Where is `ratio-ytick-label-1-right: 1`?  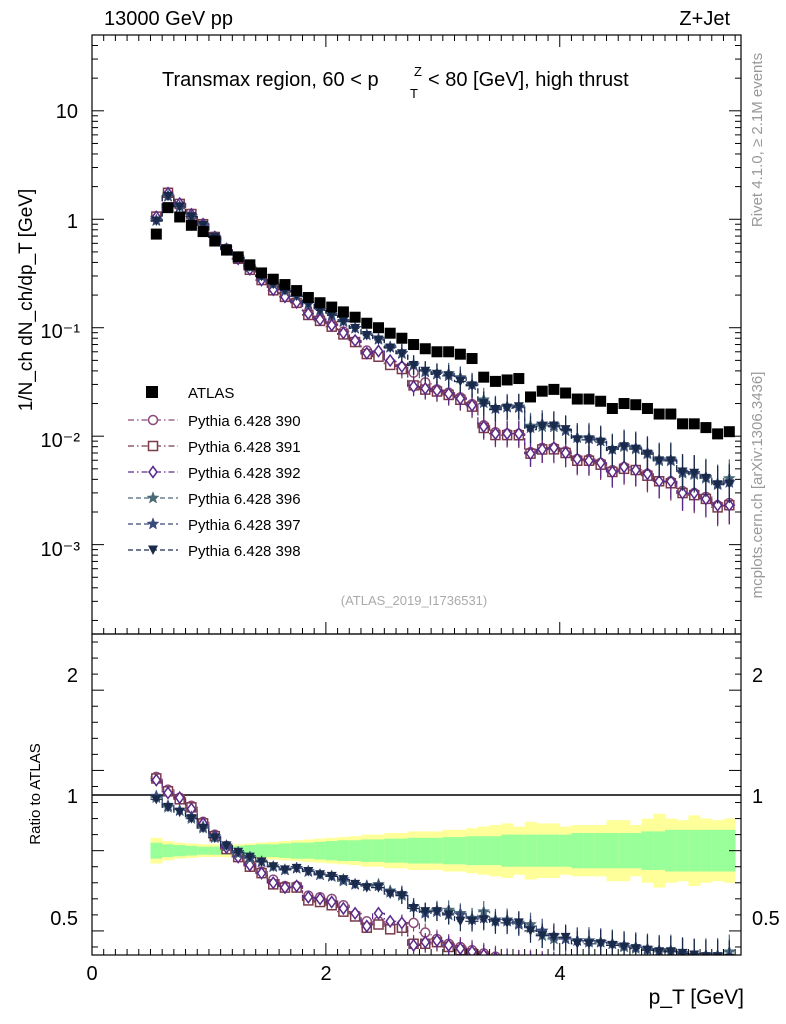 ratio-ytick-label-1-right: 1 is located at coordinates (757, 797).